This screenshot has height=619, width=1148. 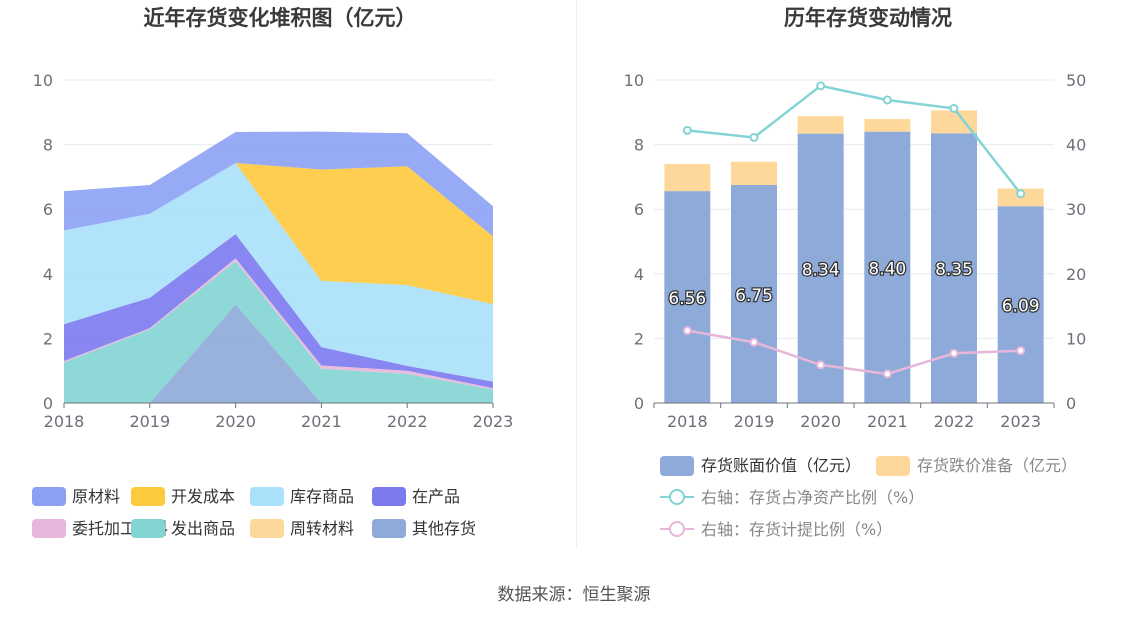 What do you see at coordinates (278, 332) in the screenshot?
I see `area-发出商品` at bounding box center [278, 332].